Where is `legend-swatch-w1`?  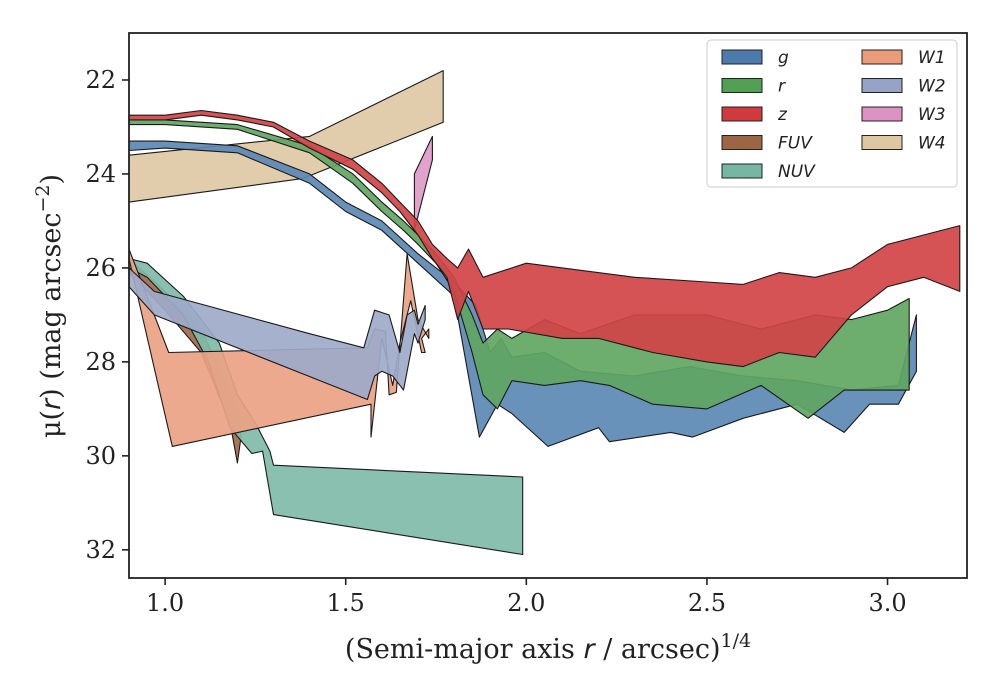
legend-swatch-w1 is located at coordinates (882, 57).